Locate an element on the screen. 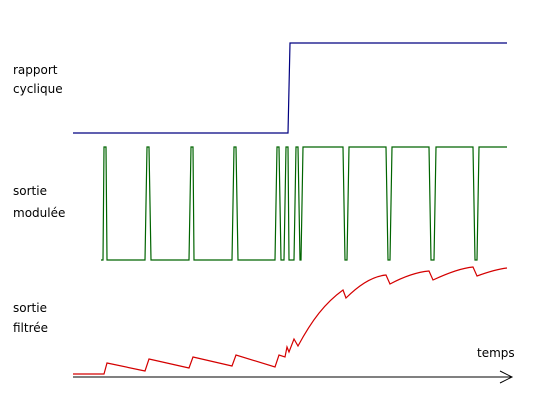 The width and height of the screenshot is (560, 420). modulated-output-label-line2: modulée is located at coordinates (39, 213).